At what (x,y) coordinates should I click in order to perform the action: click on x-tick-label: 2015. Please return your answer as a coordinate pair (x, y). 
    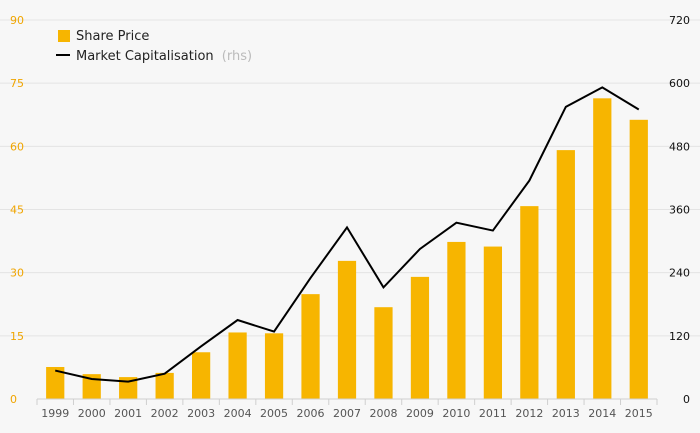
    Looking at the image, I should click on (639, 413).